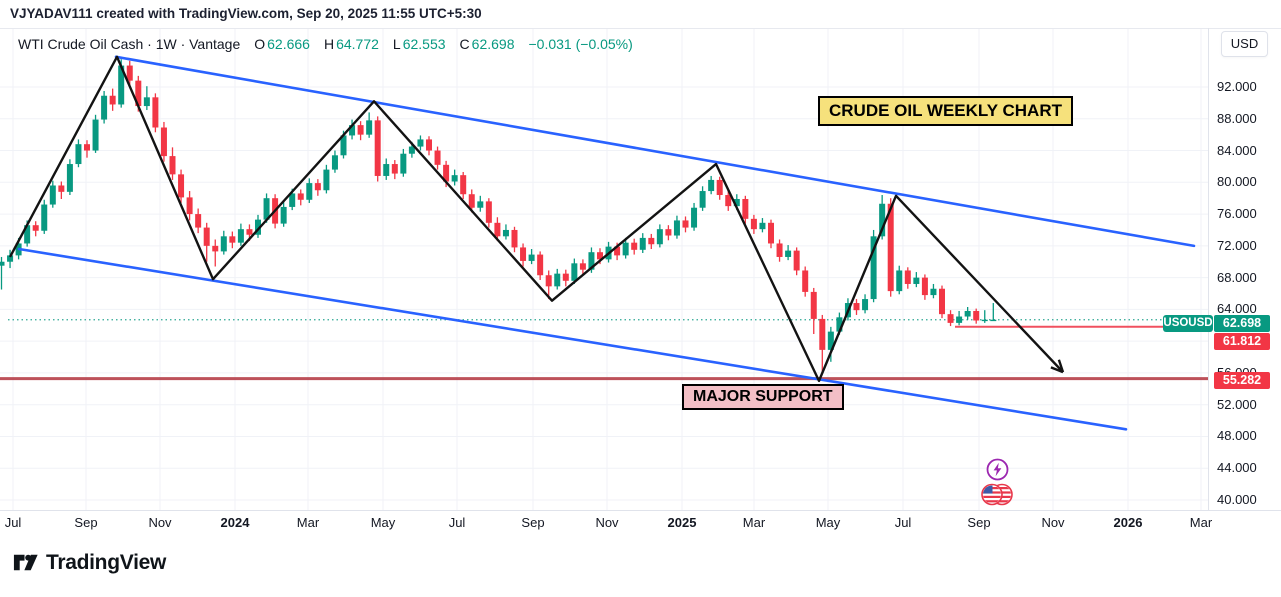 Image resolution: width=1281 pixels, height=597 pixels. Describe the element at coordinates (945, 111) in the screenshot. I see `chart-title-annotation: CRUDE OIL WEEKLY CHART` at that location.